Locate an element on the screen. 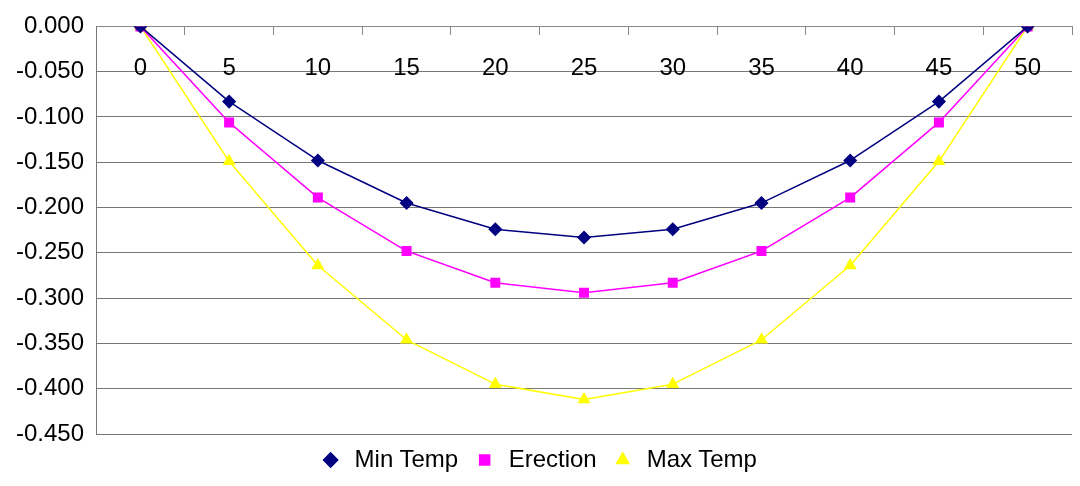 Image resolution: width=1080 pixels, height=486 pixels. x-tick-label: 30 is located at coordinates (673, 67).